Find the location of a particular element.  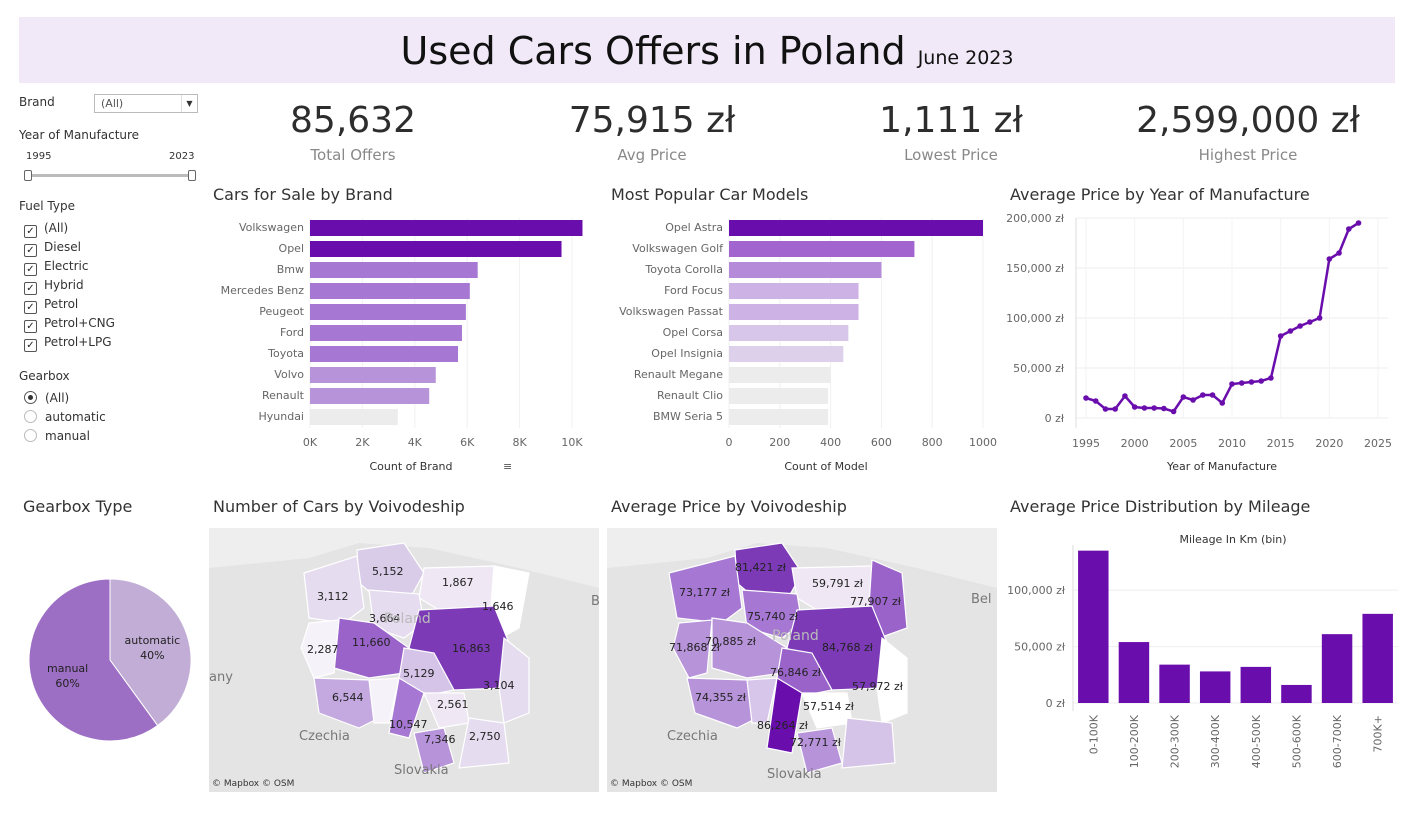

category-label: Renault is located at coordinates (283, 395).